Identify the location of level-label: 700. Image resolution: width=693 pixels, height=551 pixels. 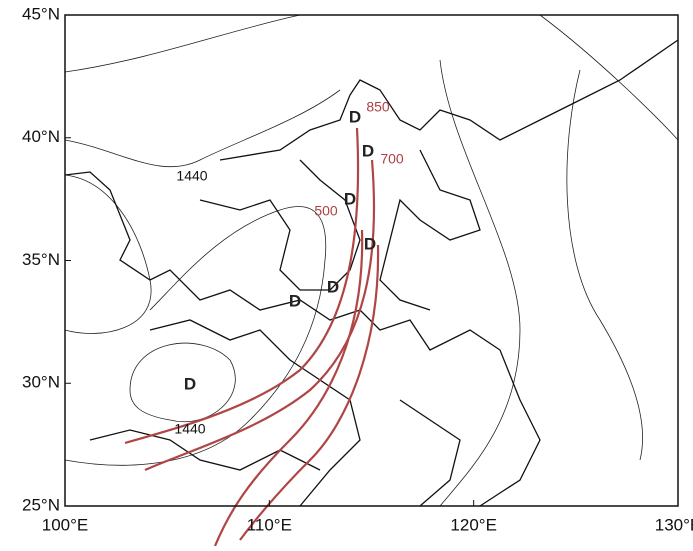
(392, 159).